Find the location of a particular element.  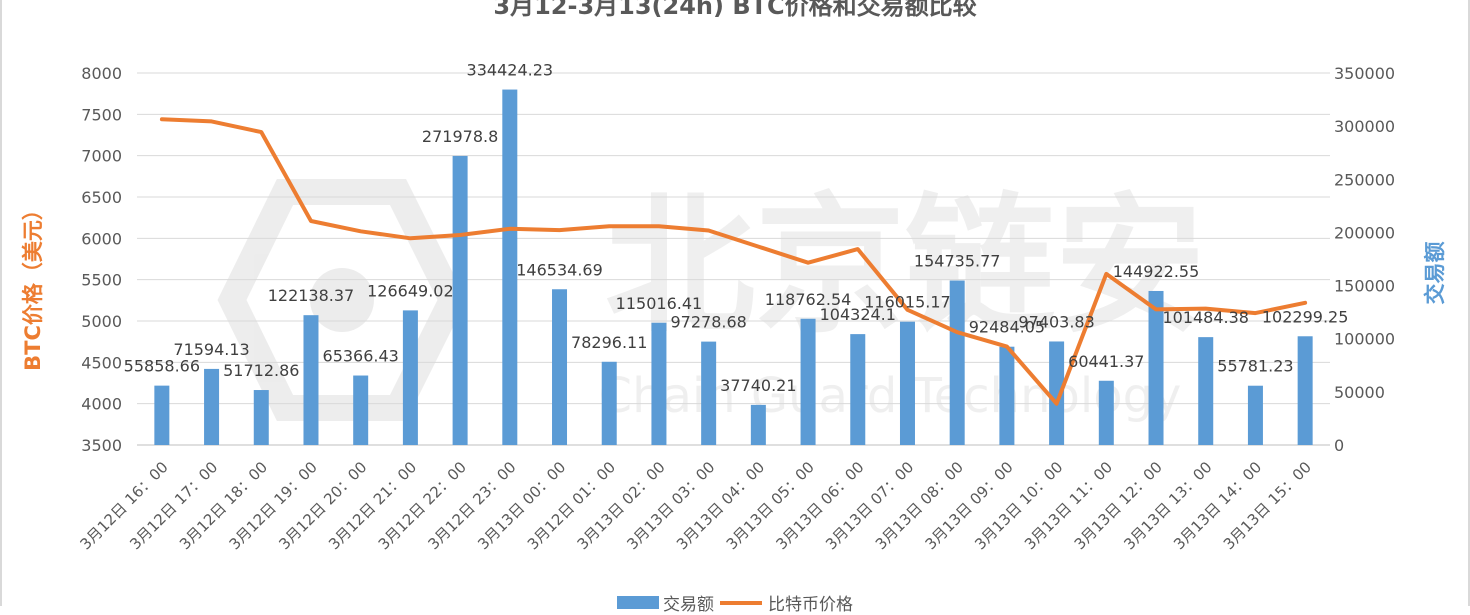

legend-swatch-bar is located at coordinates (638, 602).